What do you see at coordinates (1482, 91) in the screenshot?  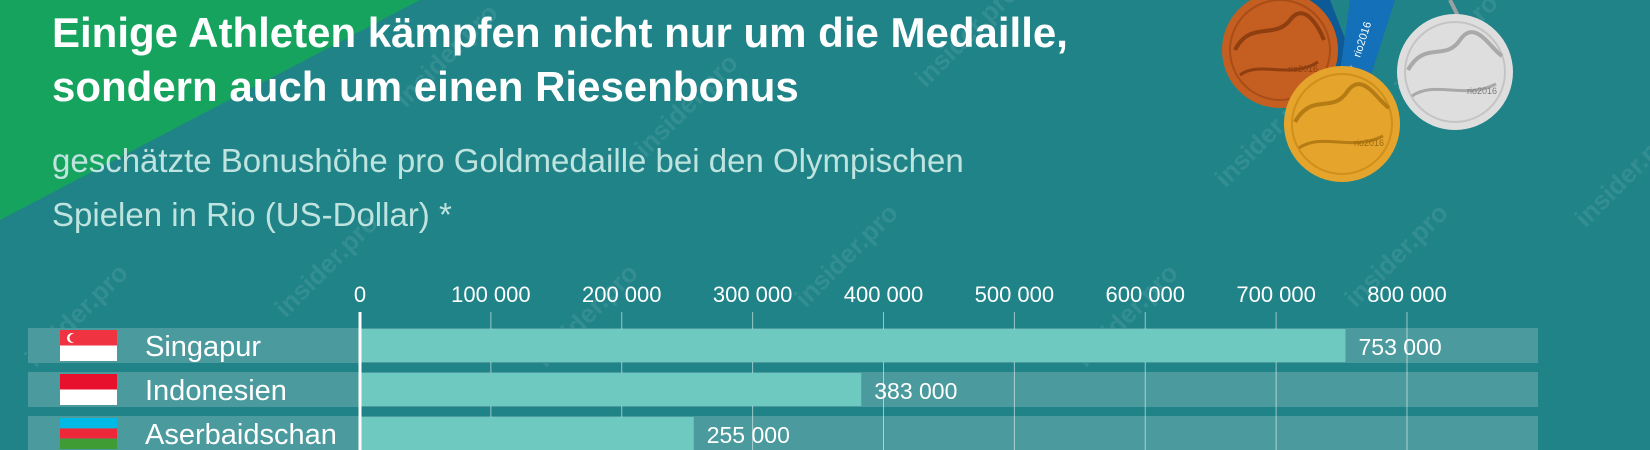 I see `silver-medal-label: rio2016` at bounding box center [1482, 91].